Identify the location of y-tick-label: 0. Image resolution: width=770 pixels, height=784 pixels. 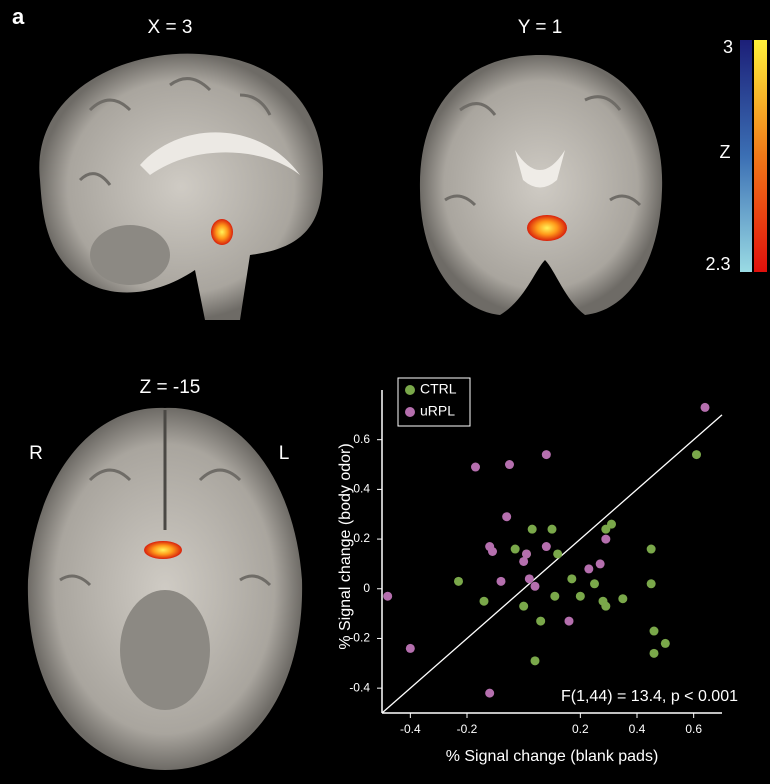
(366, 588).